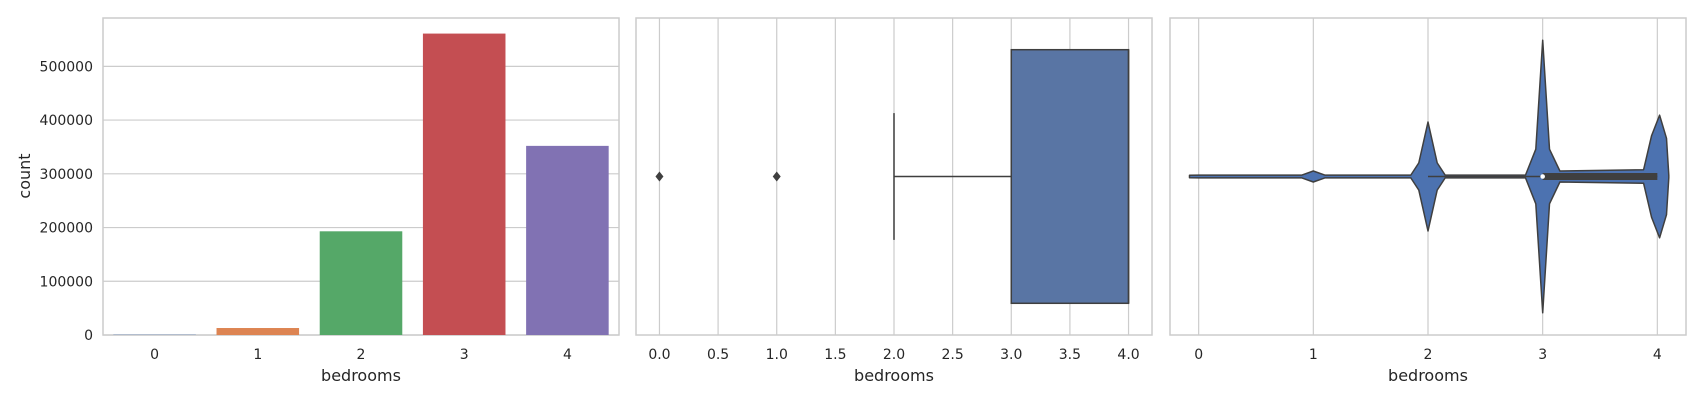 The height and width of the screenshot is (400, 1700). I want to click on box-plot-x-tick-label: 2.5, so click(953, 355).